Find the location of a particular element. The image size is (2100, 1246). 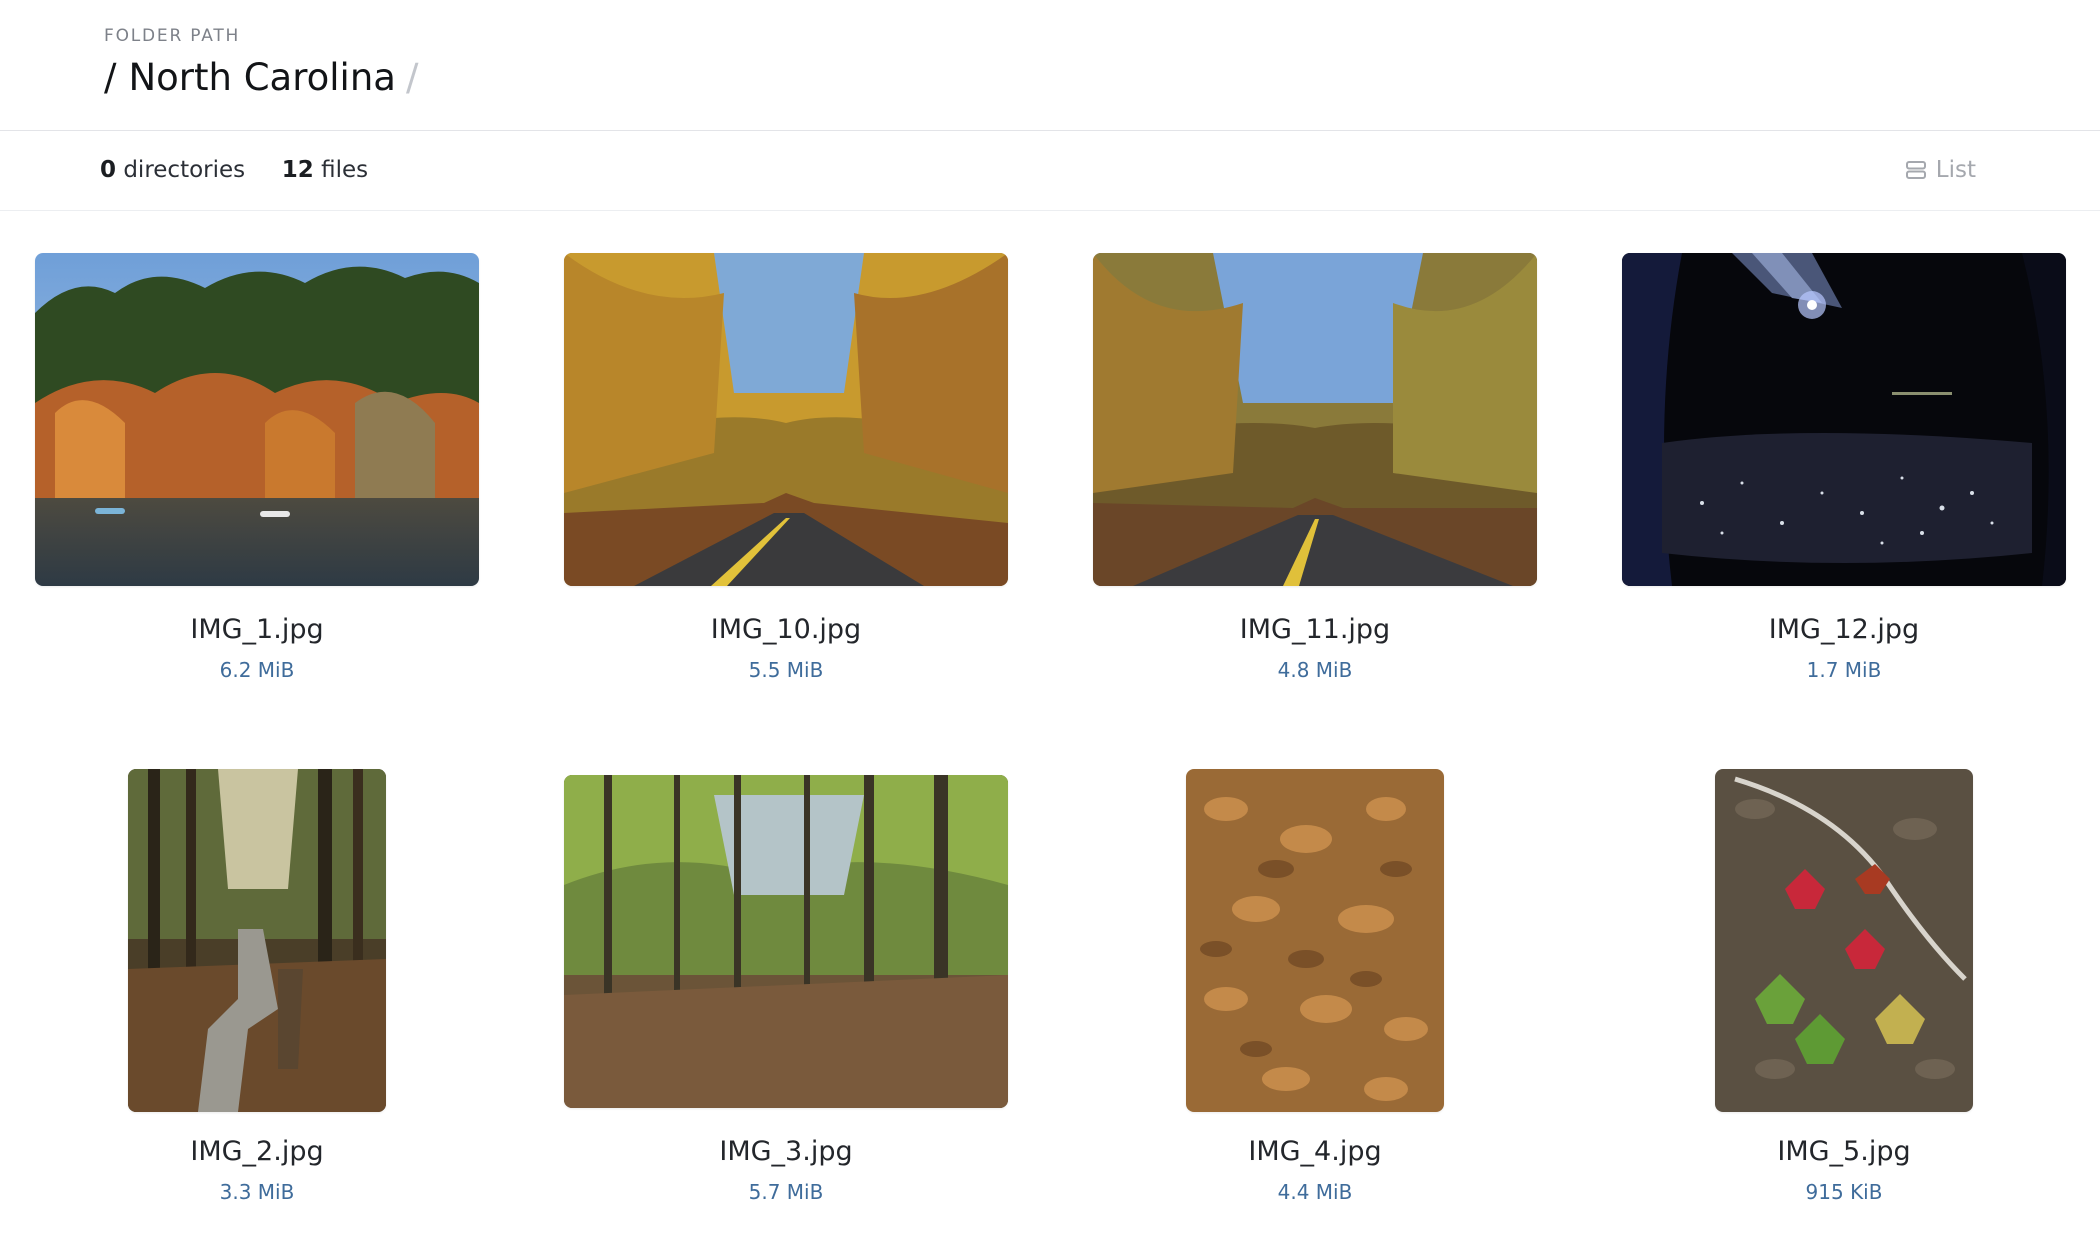

list-view-icon is located at coordinates (1915, 170).